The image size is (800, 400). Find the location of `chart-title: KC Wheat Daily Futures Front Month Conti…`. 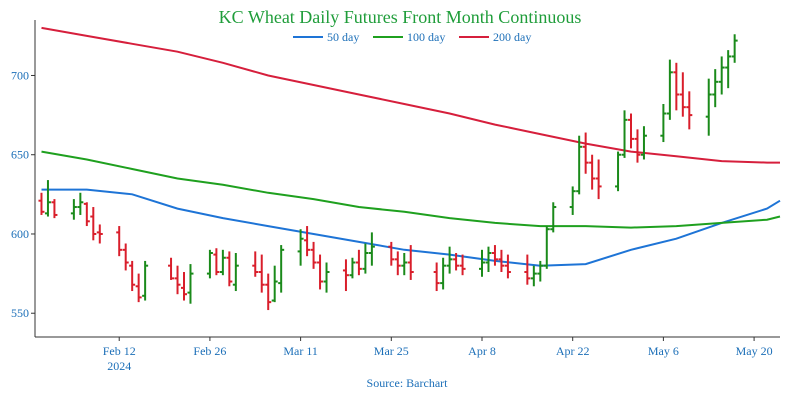

chart-title: KC Wheat Daily Futures Front Month Conti… is located at coordinates (400, 17).